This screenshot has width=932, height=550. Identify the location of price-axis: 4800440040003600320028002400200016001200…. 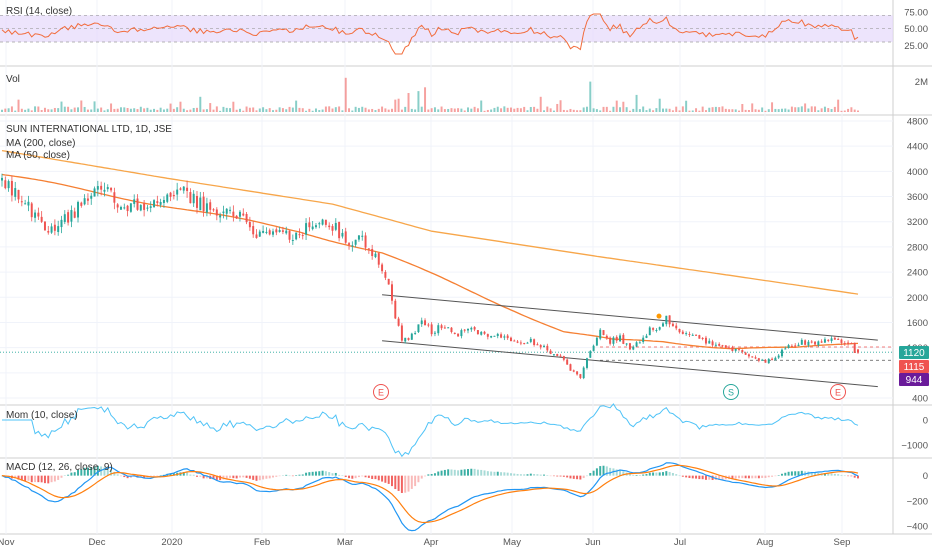
(914, 270).